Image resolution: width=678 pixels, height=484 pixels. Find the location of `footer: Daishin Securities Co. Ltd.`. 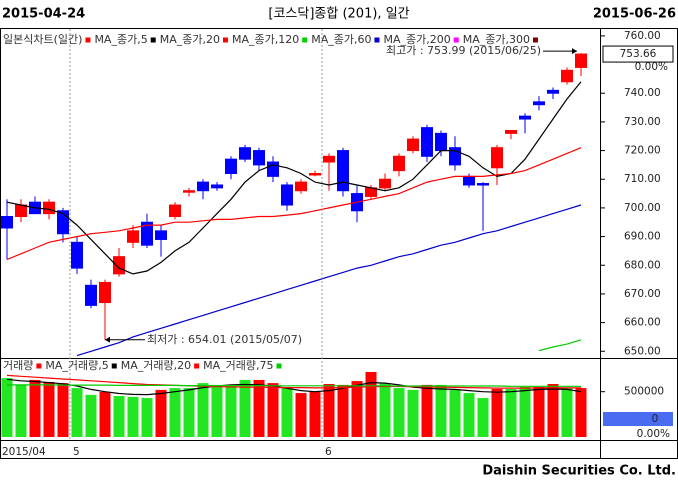

footer: Daishin Securities Co. Ltd. is located at coordinates (579, 471).